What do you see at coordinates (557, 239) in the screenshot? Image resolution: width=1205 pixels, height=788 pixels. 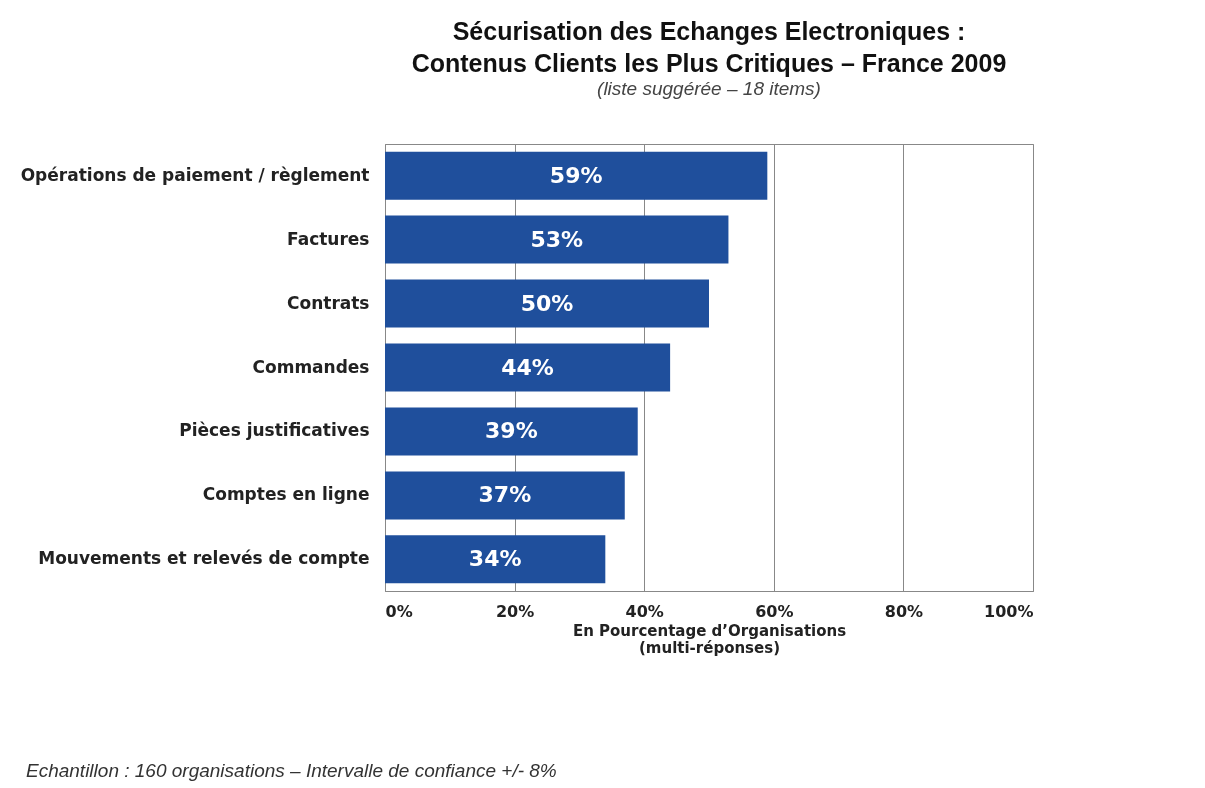 I see `data-label: 53%` at bounding box center [557, 239].